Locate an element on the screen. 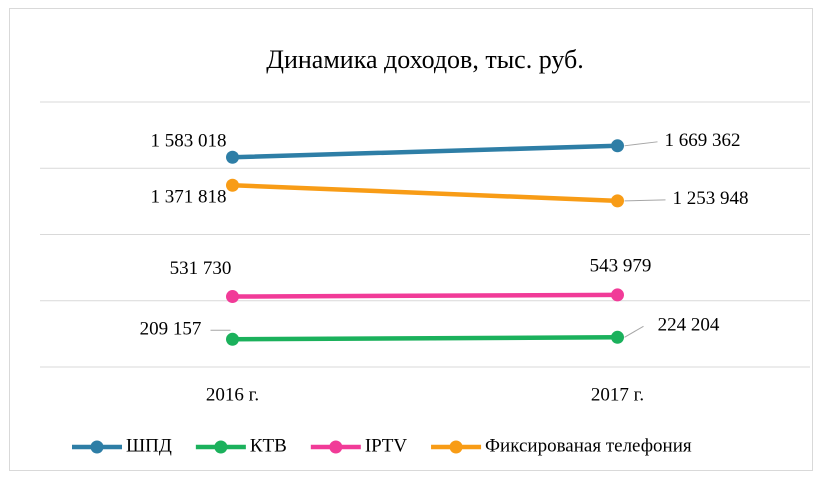 The width and height of the screenshot is (823, 482). data-label: 543 979 is located at coordinates (621, 265).